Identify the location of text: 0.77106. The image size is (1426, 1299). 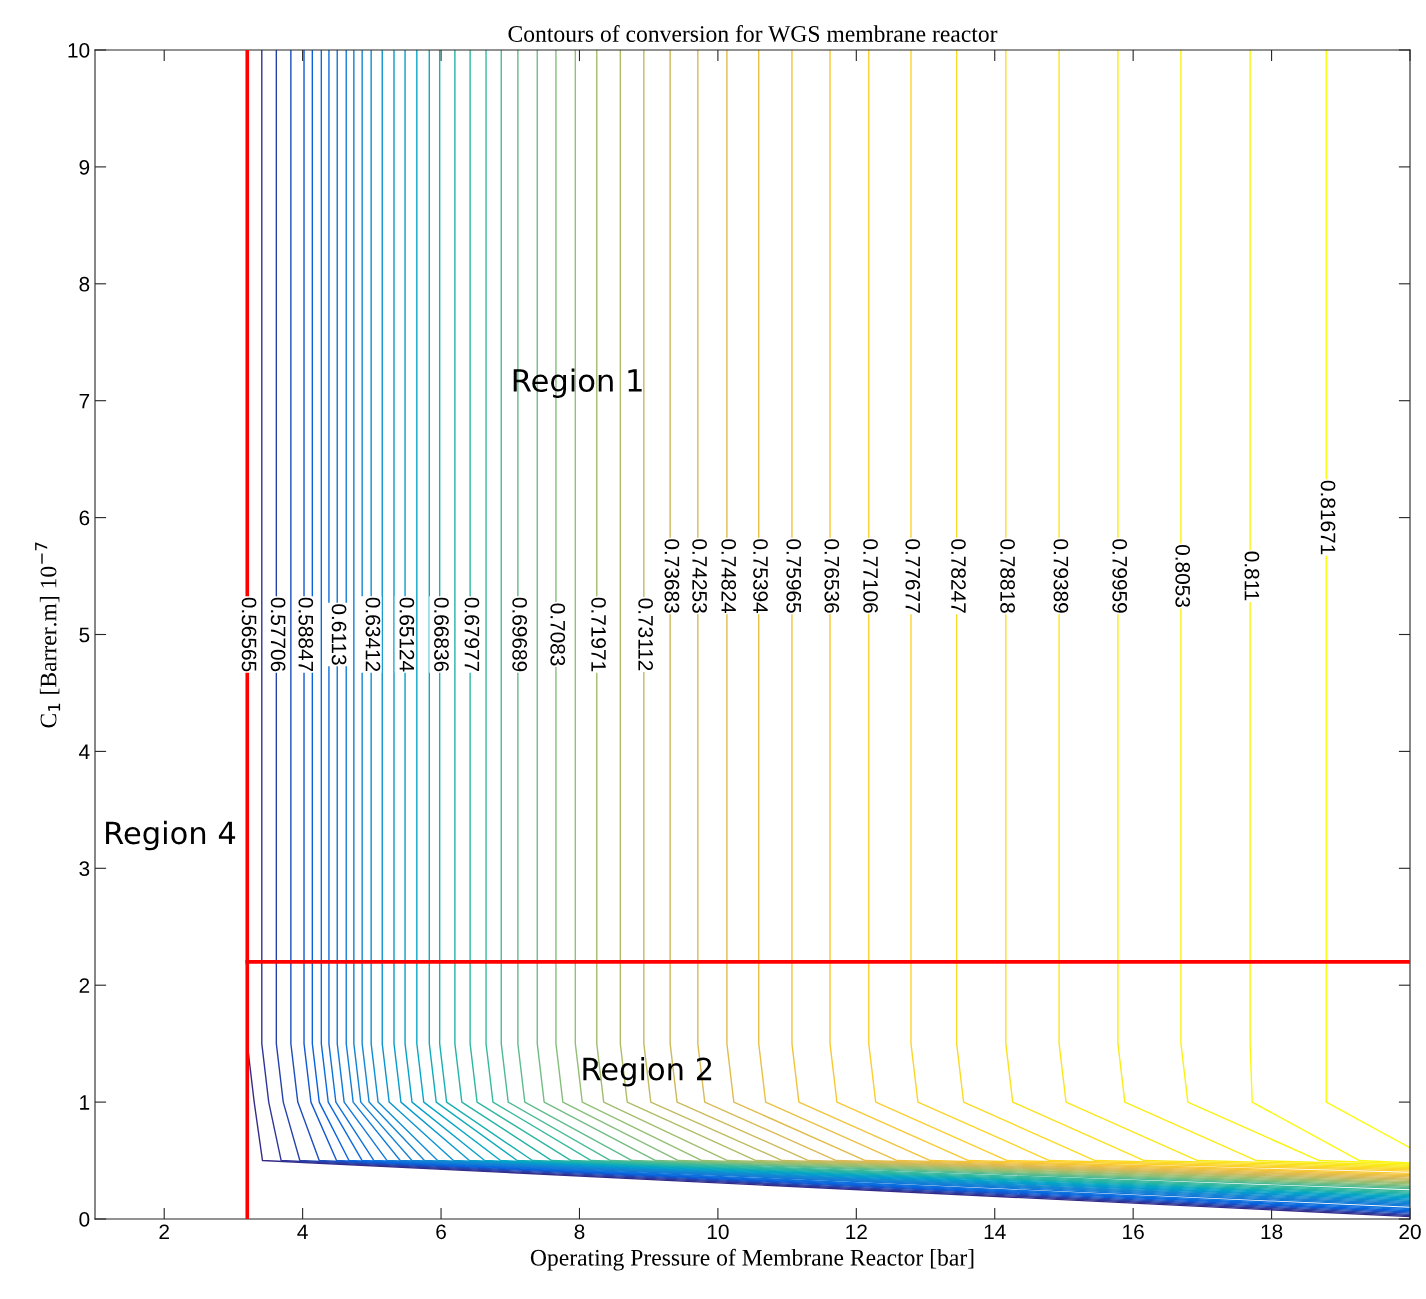
(870, 576).